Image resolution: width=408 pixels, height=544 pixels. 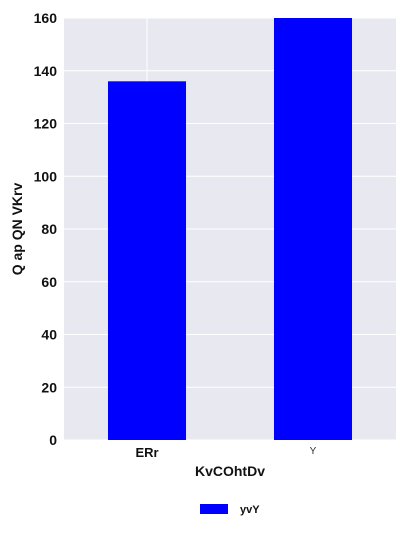 What do you see at coordinates (147, 261) in the screenshot?
I see `bar` at bounding box center [147, 261].